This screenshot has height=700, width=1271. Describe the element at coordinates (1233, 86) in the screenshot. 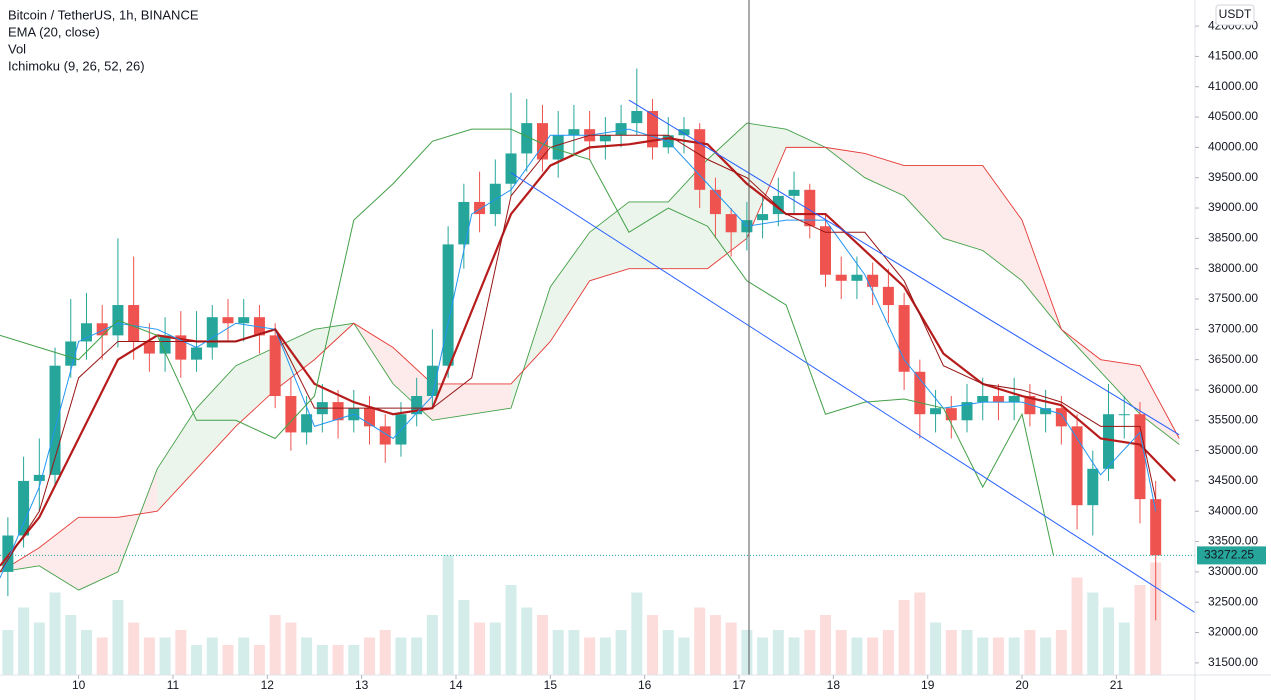

I see `y-tick-label: 41000.00` at that location.